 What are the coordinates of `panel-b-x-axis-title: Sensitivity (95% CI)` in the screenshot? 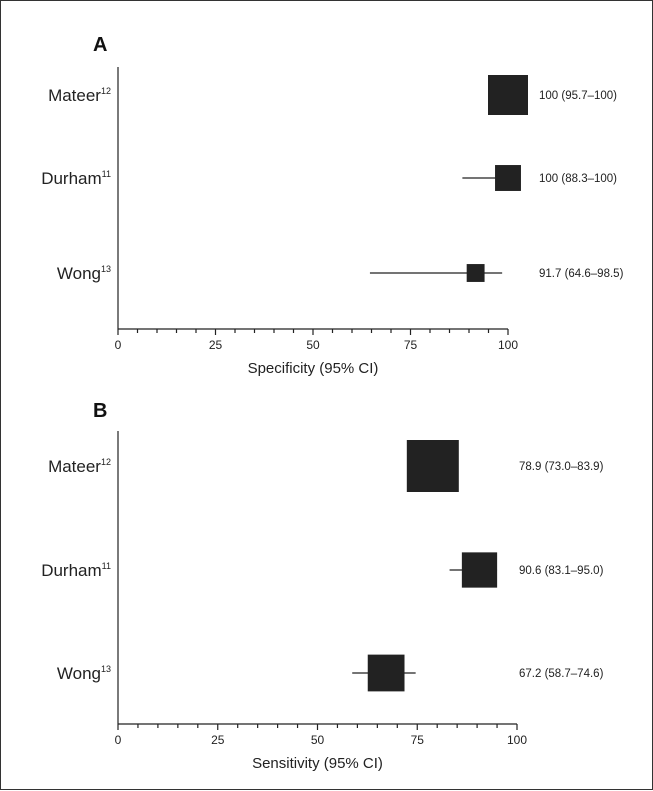 It's located at (317, 763).